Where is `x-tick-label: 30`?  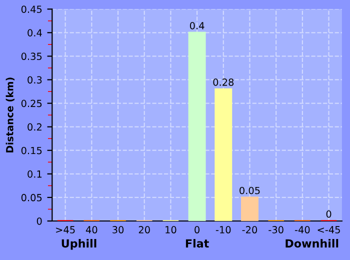
x-tick-label: 30 is located at coordinates (118, 230).